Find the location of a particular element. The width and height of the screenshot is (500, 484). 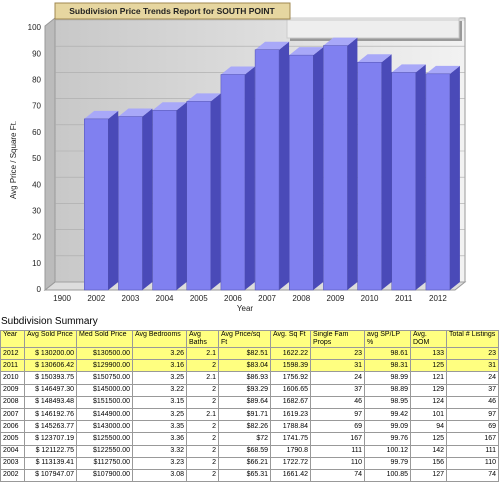

table-cell: $ 146497.30 is located at coordinates (50, 390).